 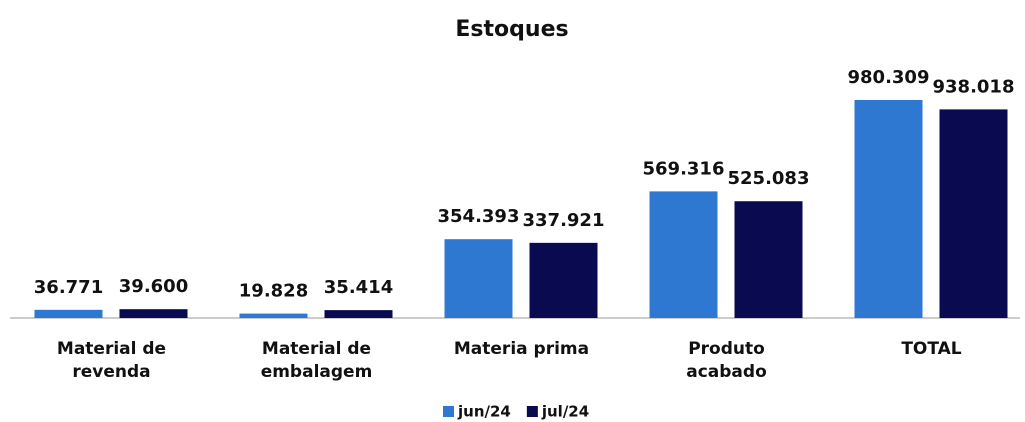 I want to click on data-label: 980.309, so click(x=889, y=77).